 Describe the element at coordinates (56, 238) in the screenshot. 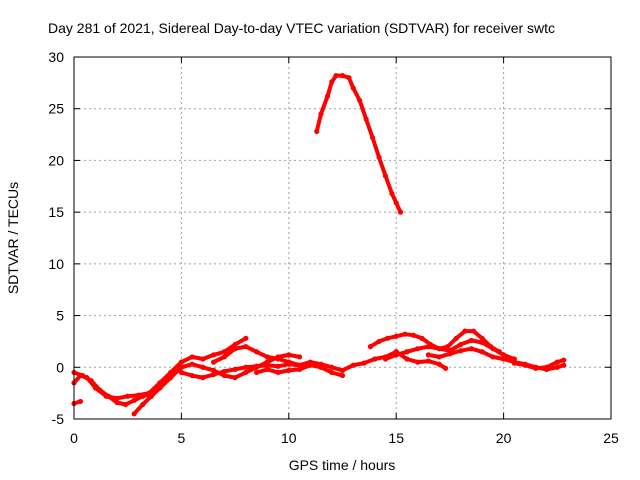

I see `y-tick-labels: -5 0 5 10 15 20 25 30` at that location.